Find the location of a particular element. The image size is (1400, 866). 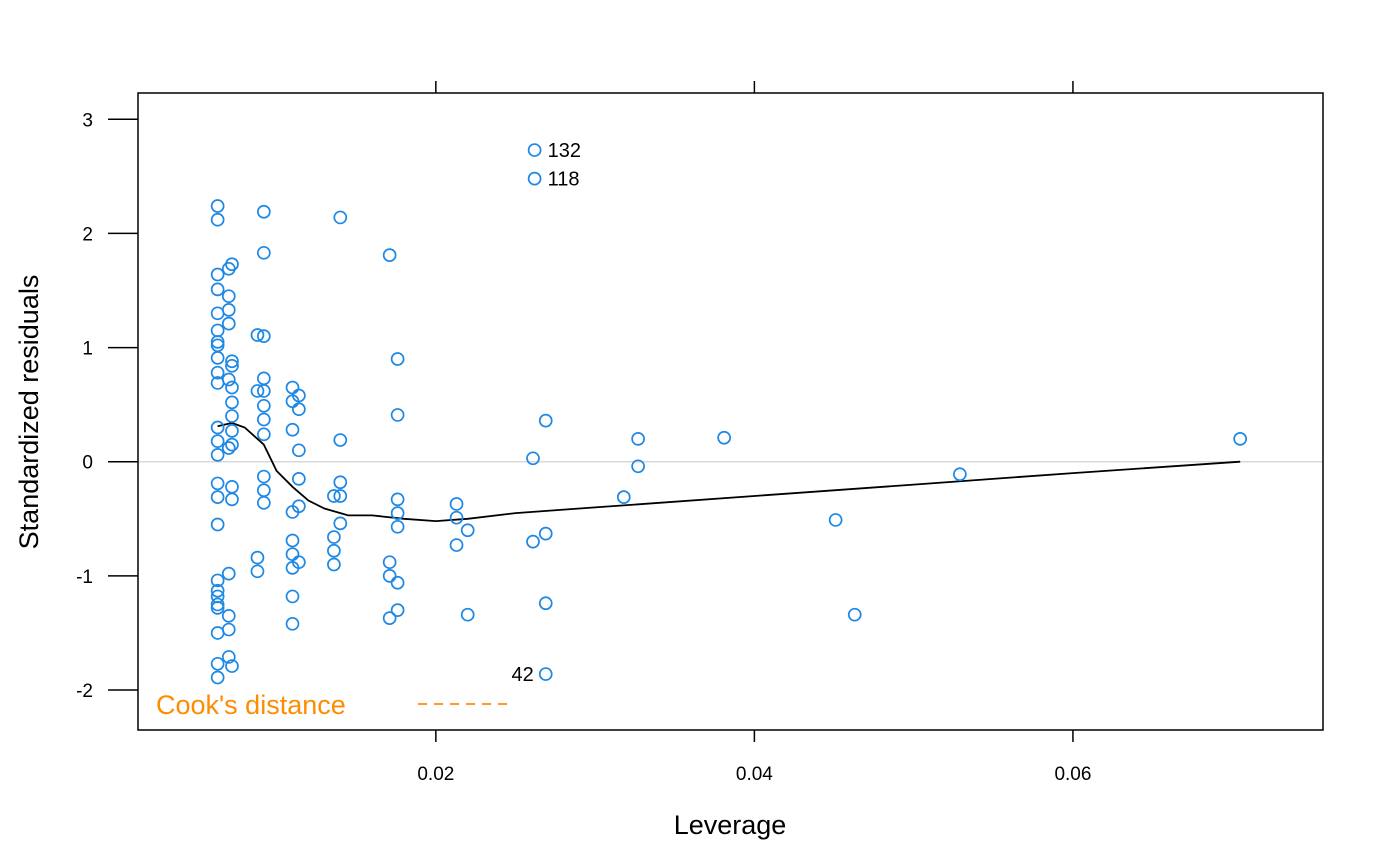

point-labels: 132 118 42 is located at coordinates (545, 413).